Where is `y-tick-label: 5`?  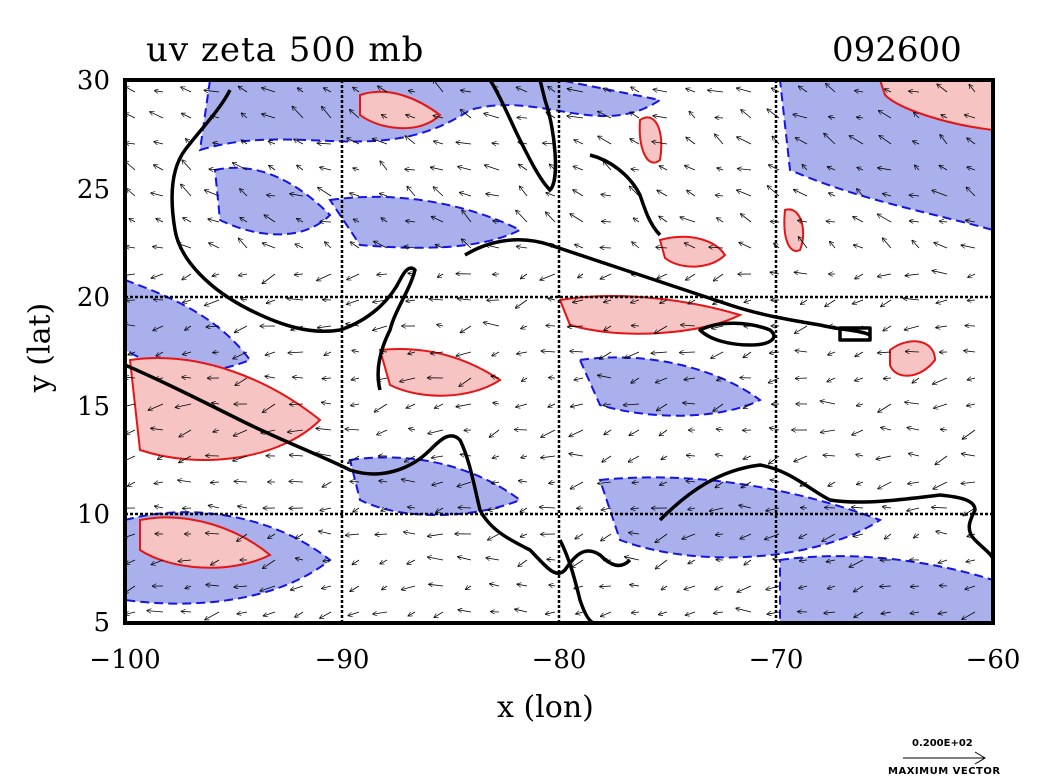
y-tick-label: 5 is located at coordinates (101, 623).